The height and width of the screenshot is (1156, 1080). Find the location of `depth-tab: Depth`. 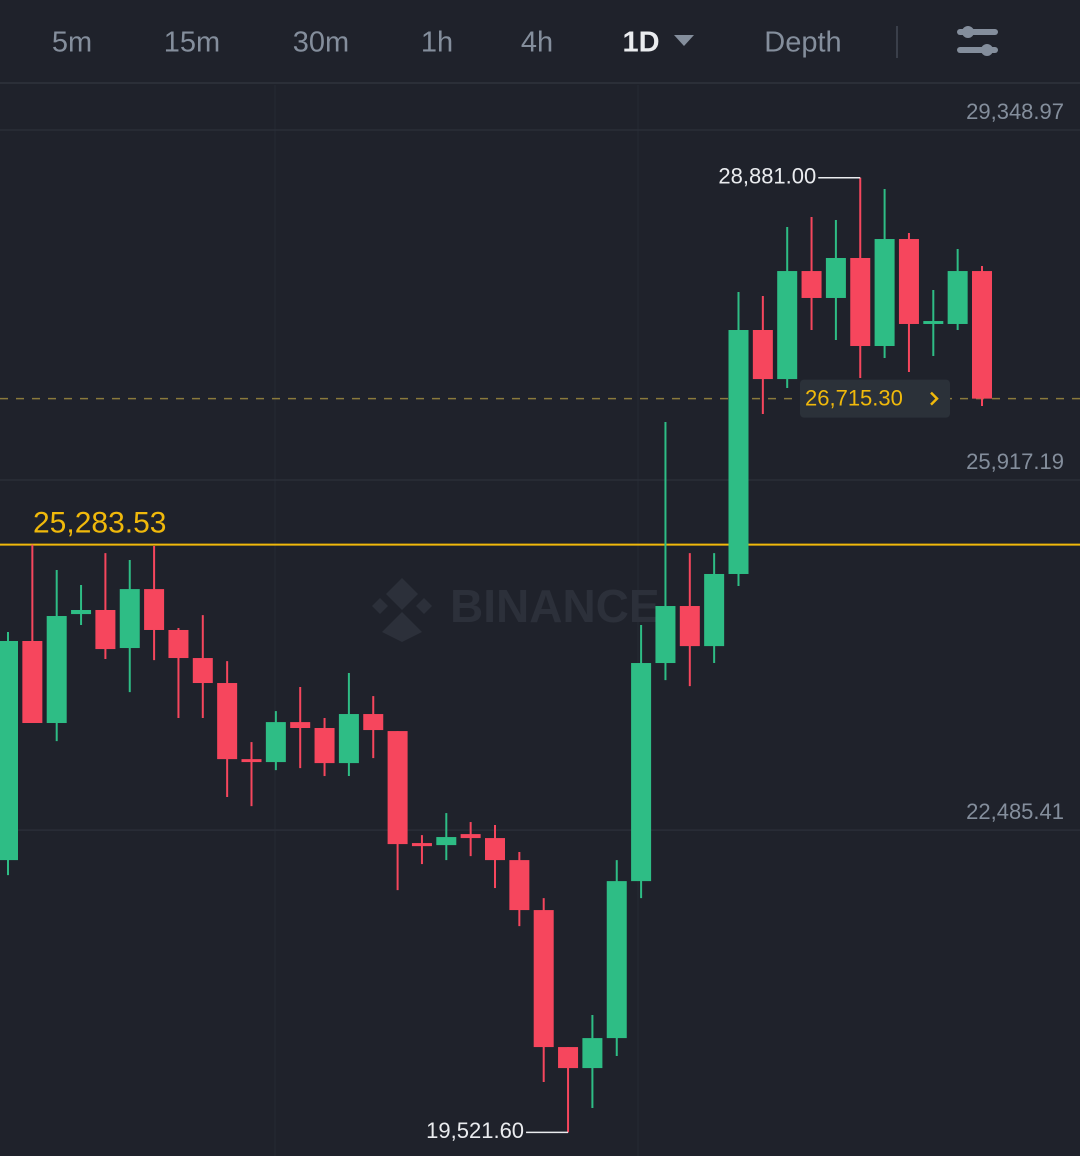

depth-tab: Depth is located at coordinates (802, 43).